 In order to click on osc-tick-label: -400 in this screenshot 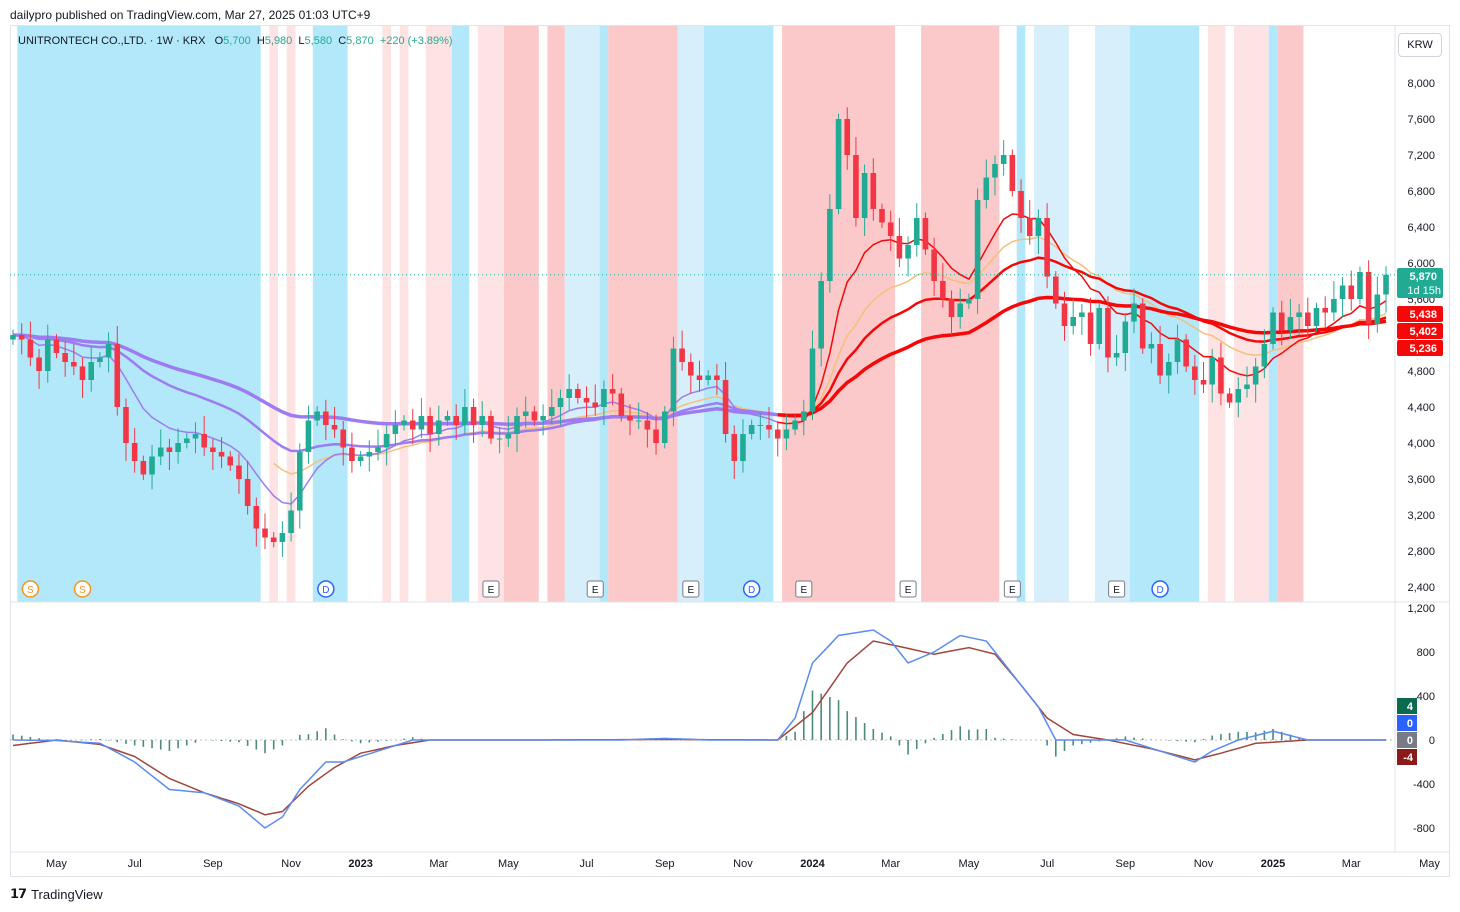, I will do `click(1424, 785)`.